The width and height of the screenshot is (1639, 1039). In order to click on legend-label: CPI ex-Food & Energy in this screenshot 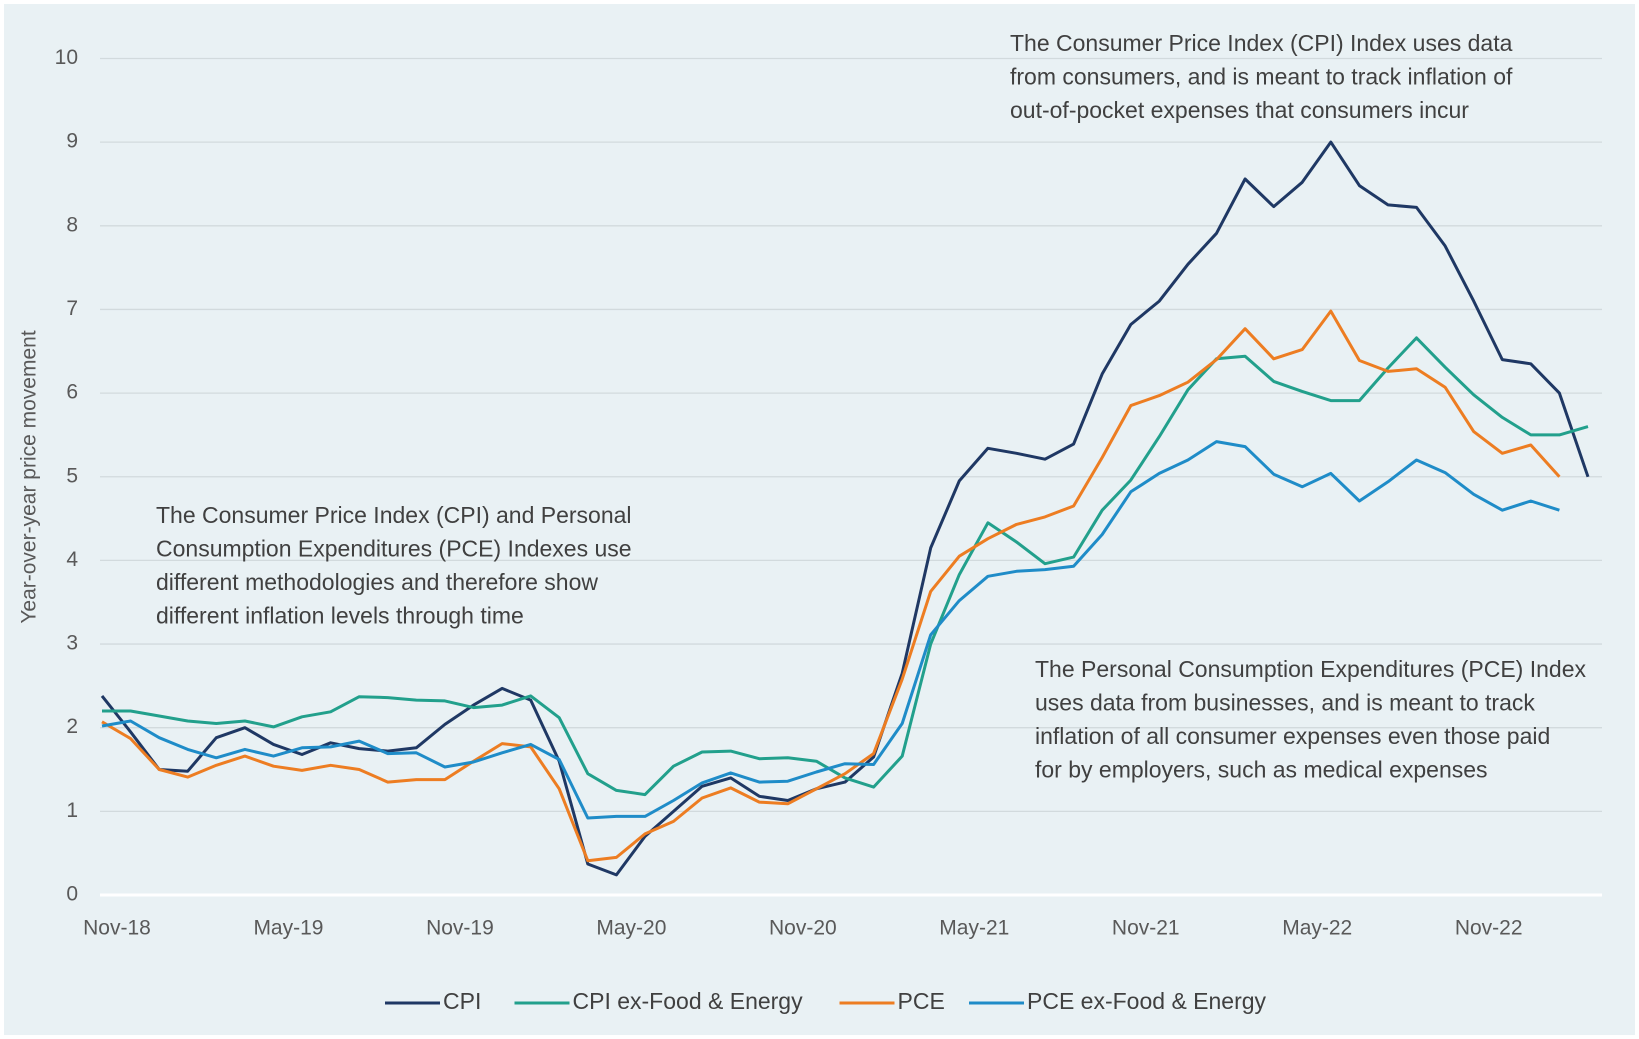, I will do `click(688, 1001)`.